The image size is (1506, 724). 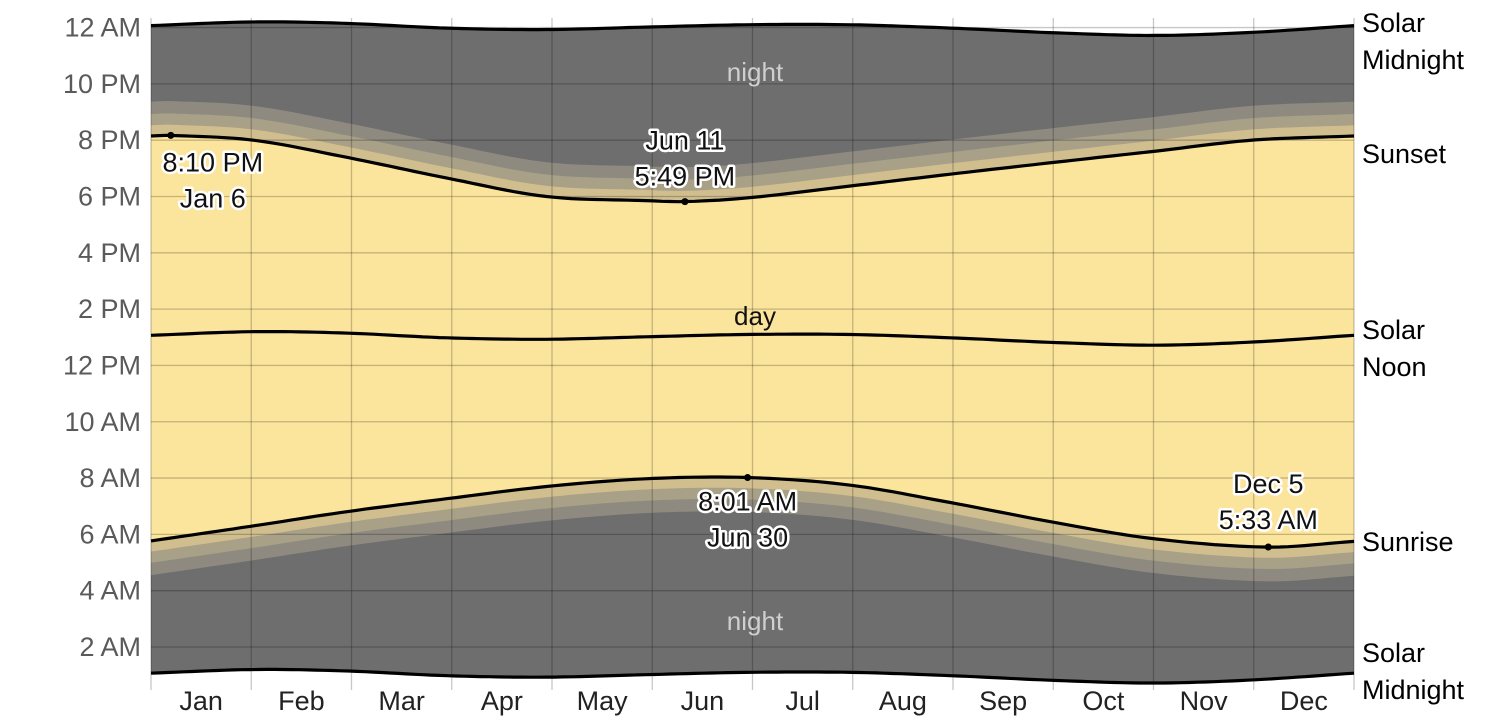 What do you see at coordinates (171, 135) in the screenshot?
I see `sunset-max-point` at bounding box center [171, 135].